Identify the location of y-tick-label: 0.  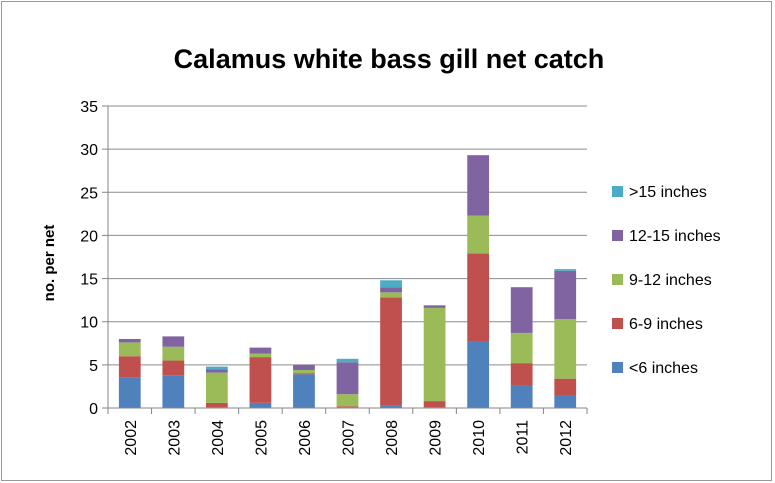
(93, 409).